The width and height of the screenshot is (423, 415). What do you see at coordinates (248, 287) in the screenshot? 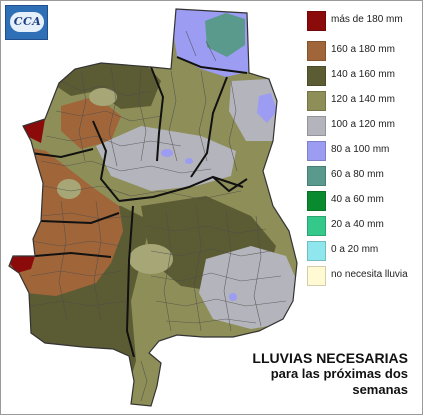
I see `zone-100-120-south` at bounding box center [248, 287].